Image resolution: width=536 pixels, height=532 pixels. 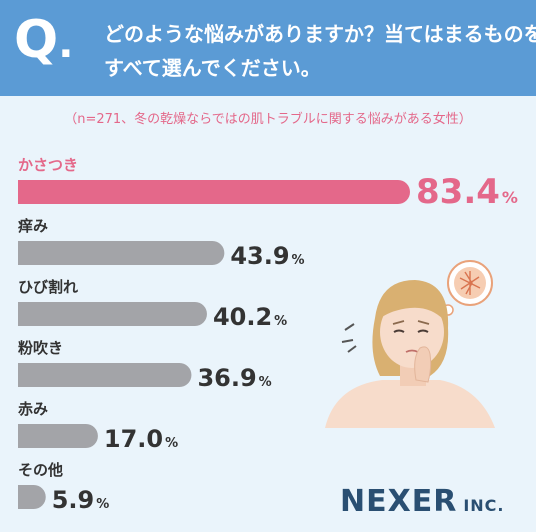 I want to click on nexer-logo: NEXER INC., so click(x=422, y=501).